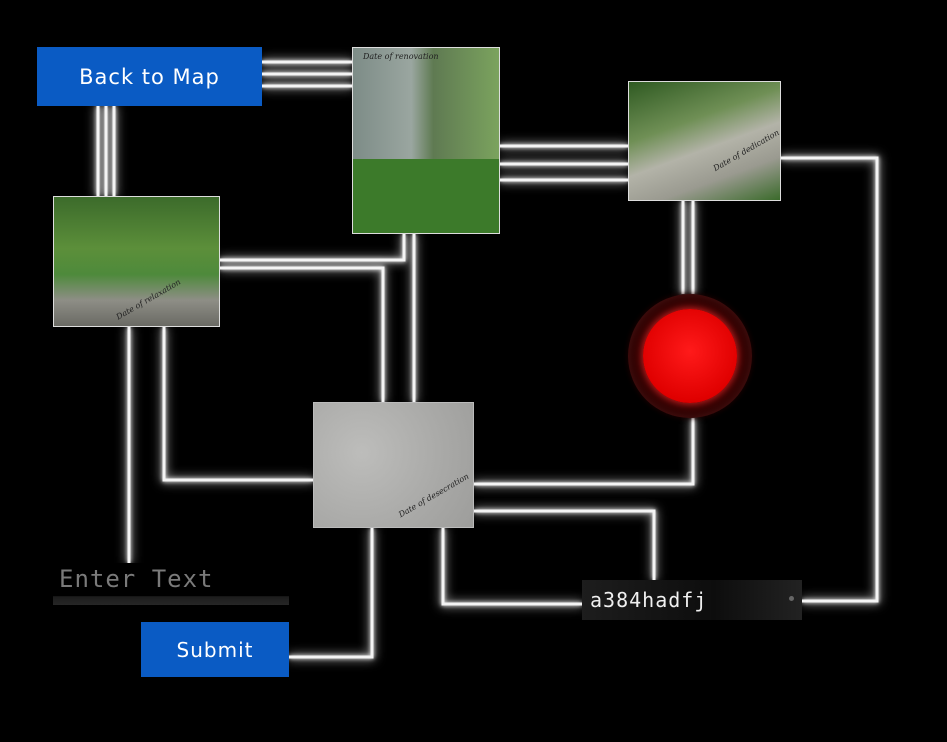  Describe the element at coordinates (434, 495) in the screenshot. I see `desecration-caption: Date of desecration` at that location.